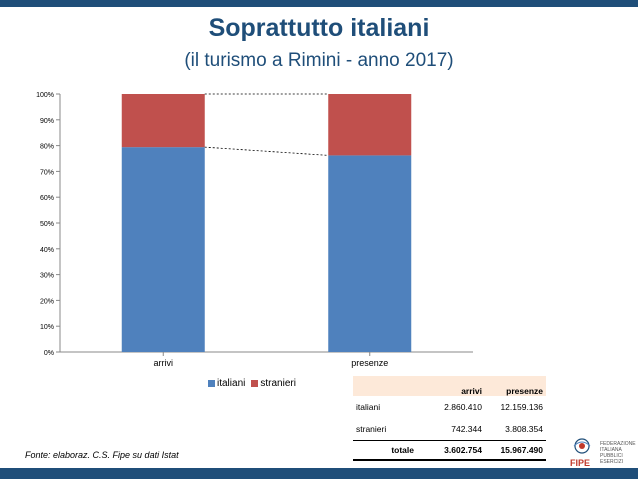  What do you see at coordinates (368, 407) in the screenshot?
I see `row-label: italiani` at bounding box center [368, 407].